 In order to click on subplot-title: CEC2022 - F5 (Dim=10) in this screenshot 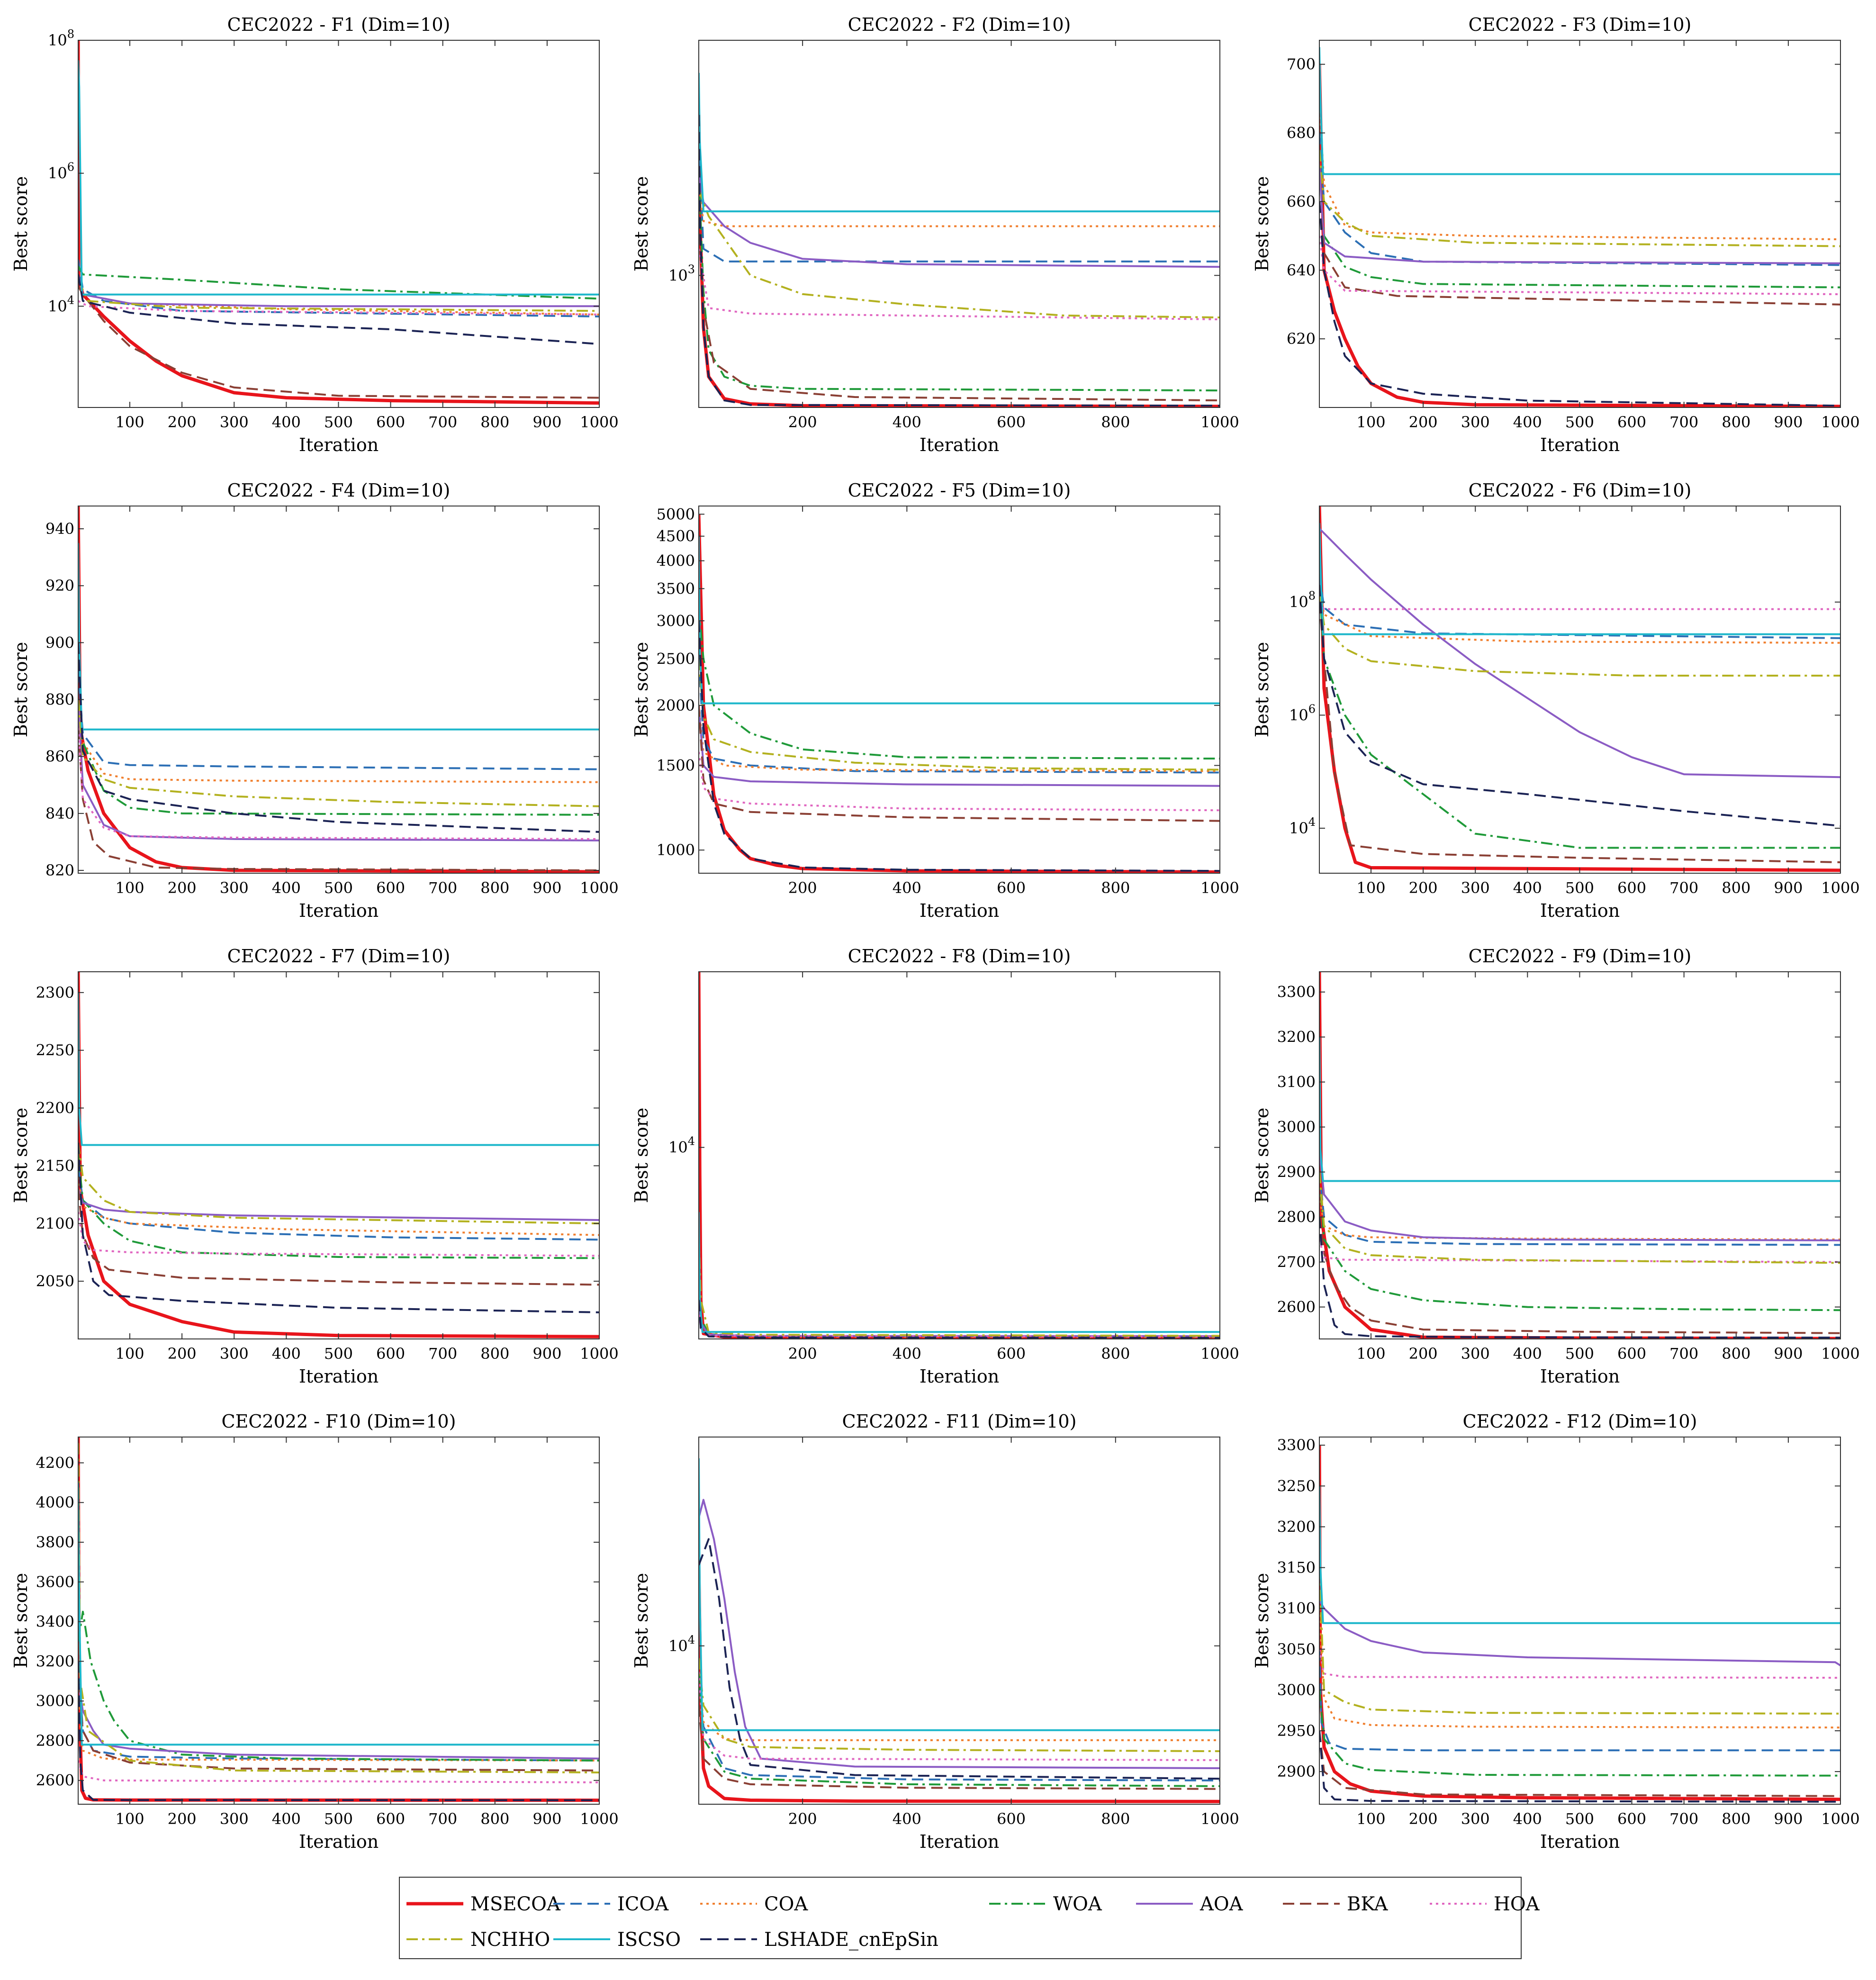, I will do `click(960, 491)`.